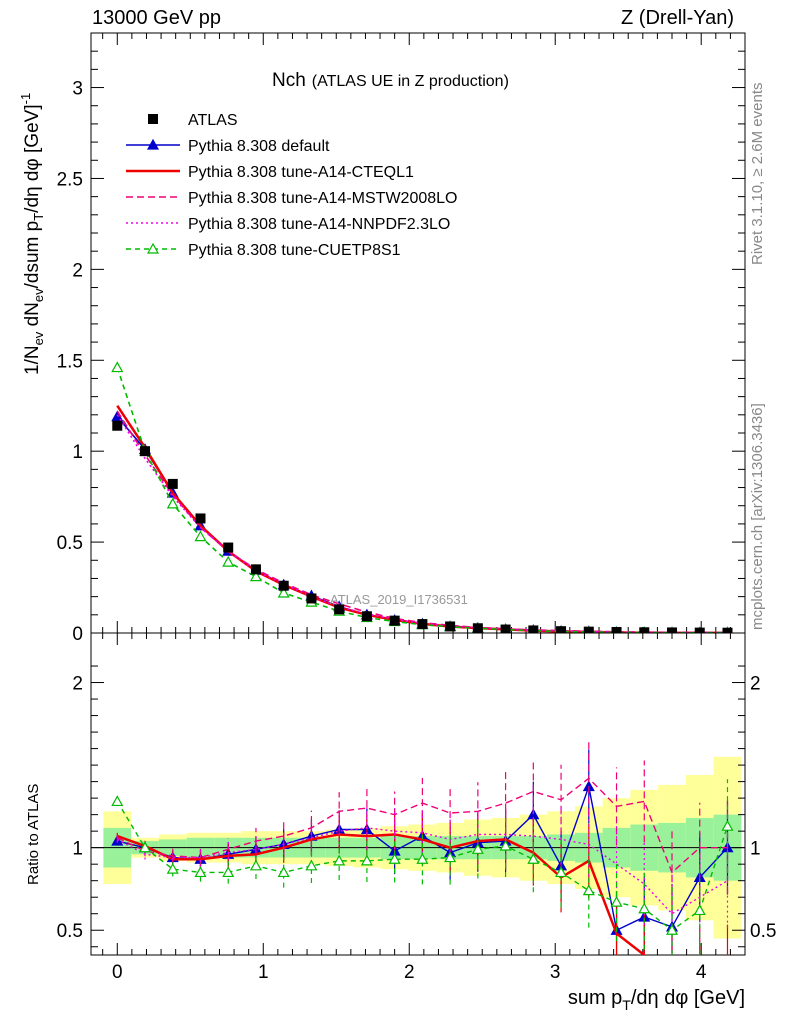 The width and height of the screenshot is (786, 1024). I want to click on plot-title: Nch (ATLAS UE in Z production), so click(390, 80).